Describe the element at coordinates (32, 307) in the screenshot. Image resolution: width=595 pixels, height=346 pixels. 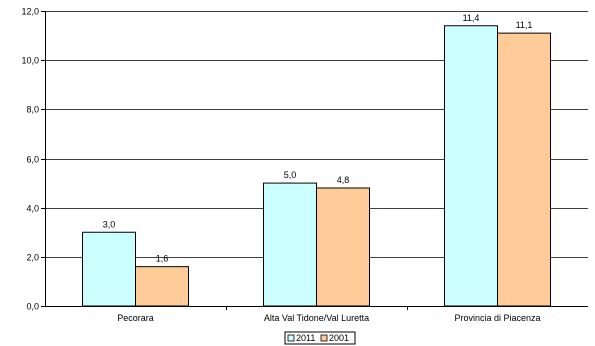
I see `y-tick-label: 0,0` at that location.